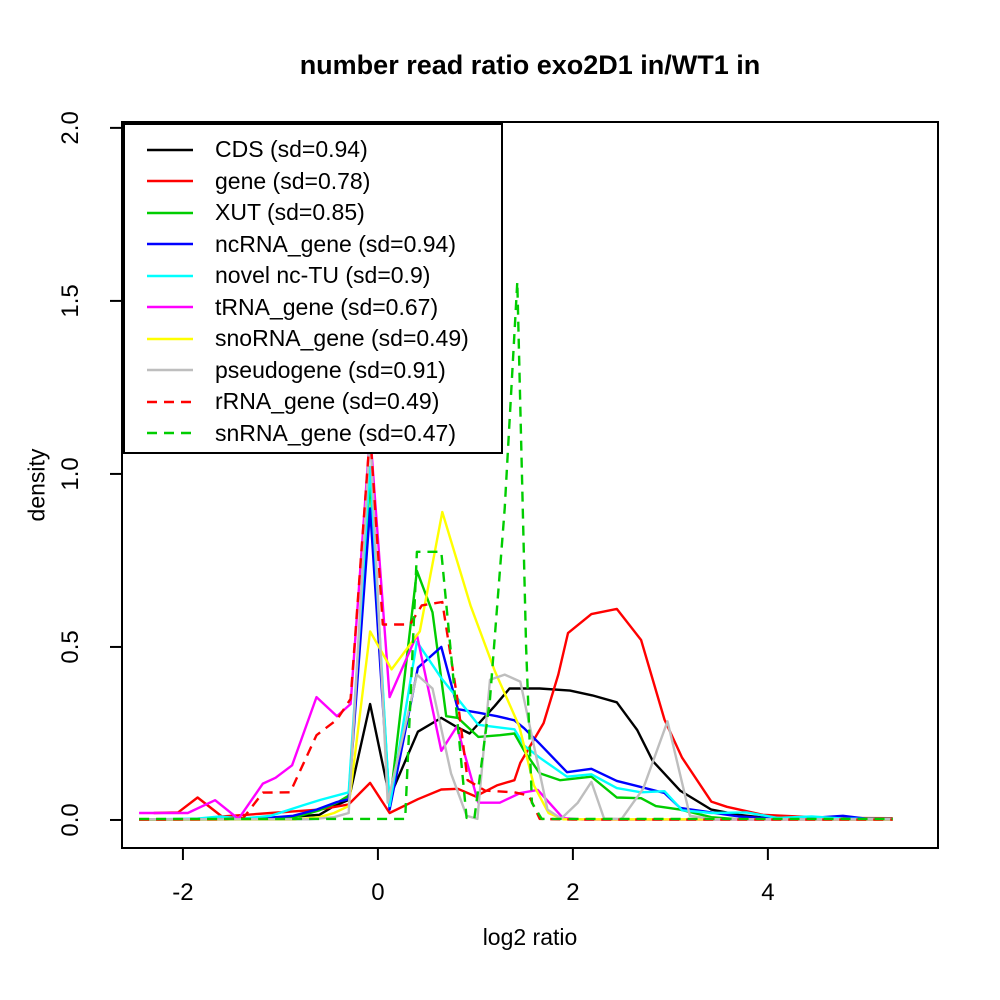 This screenshot has width=1000, height=1000. I want to click on x-tick-label: 2, so click(572, 892).